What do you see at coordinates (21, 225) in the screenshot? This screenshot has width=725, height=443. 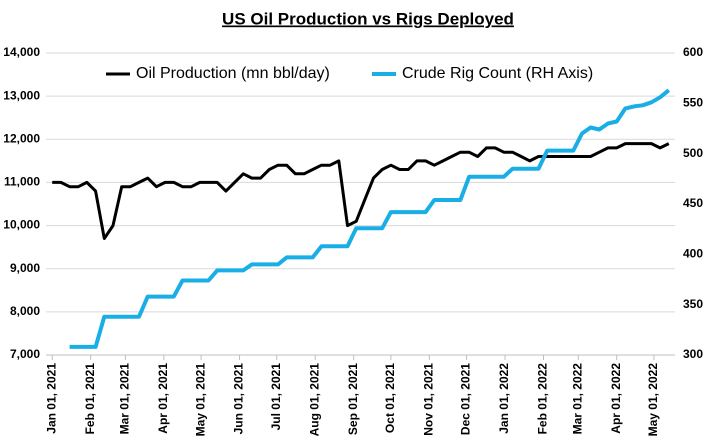 I see `y-tick-label: 10,000` at bounding box center [21, 225].